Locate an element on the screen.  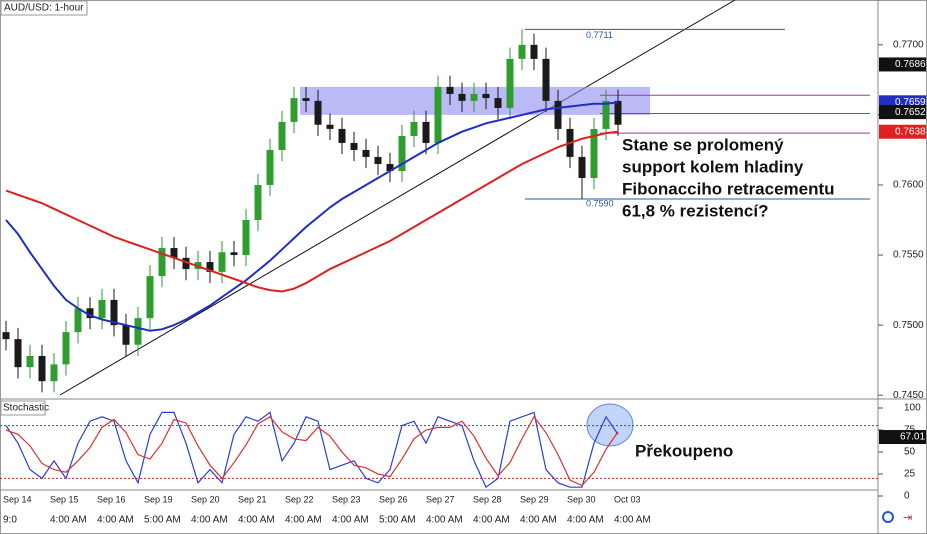
x-date-label: Sep 15 is located at coordinates (64, 499).